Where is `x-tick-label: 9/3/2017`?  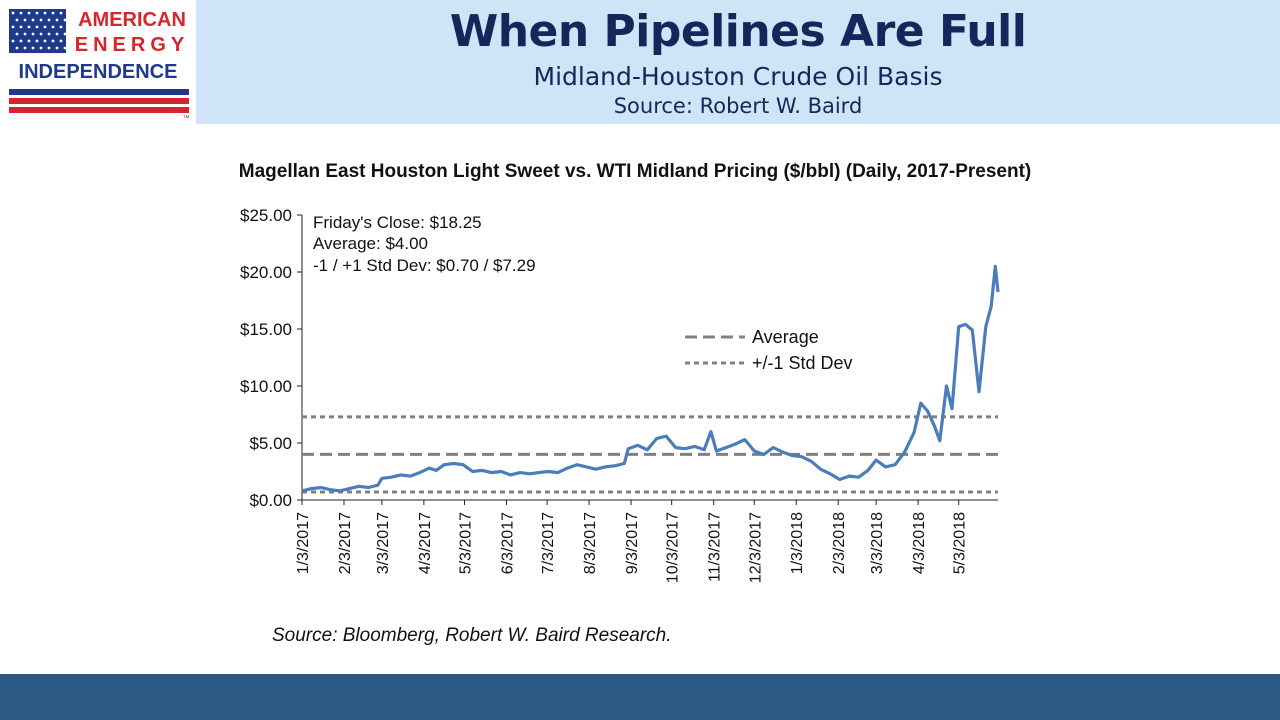 x-tick-label: 9/3/2017 is located at coordinates (632, 543).